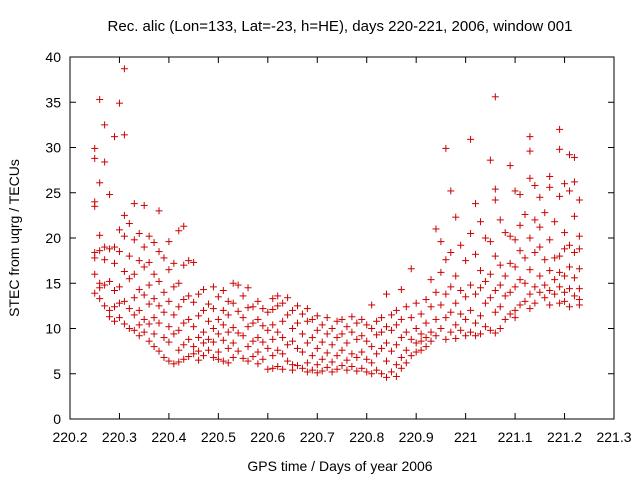  What do you see at coordinates (53, 57) in the screenshot?
I see `y-tick-label: 40` at bounding box center [53, 57].